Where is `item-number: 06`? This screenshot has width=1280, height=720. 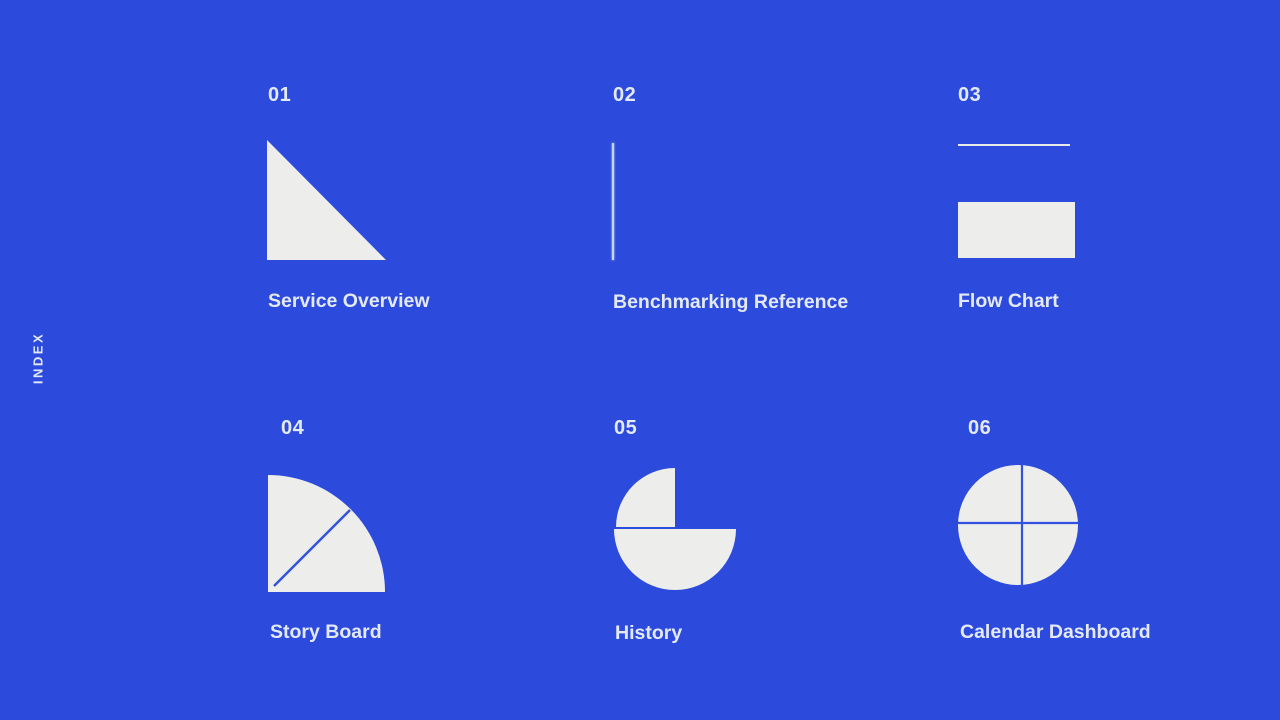 item-number: 06 is located at coordinates (980, 428).